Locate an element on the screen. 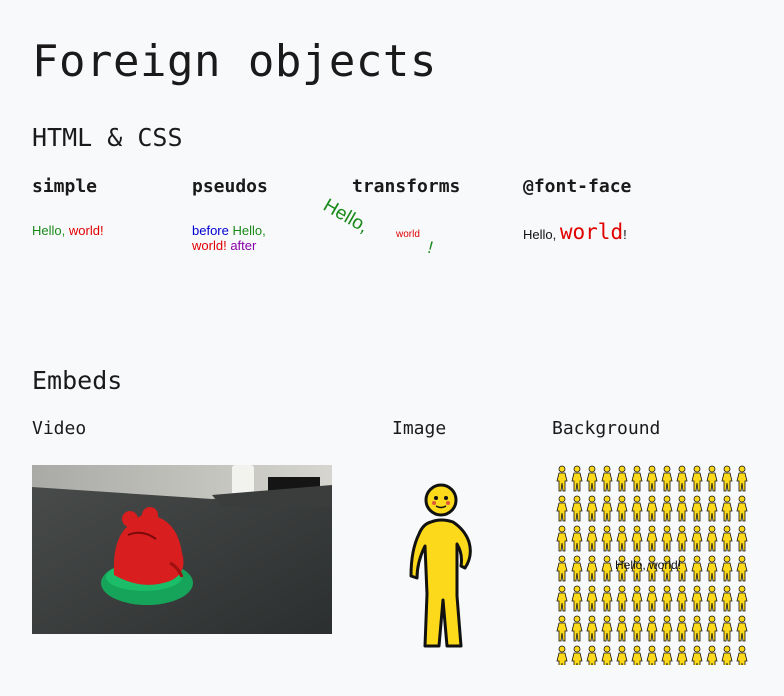 Image resolution: width=784 pixels, height=696 pixels. section-heading-embeds: Embeds is located at coordinates (77, 380).